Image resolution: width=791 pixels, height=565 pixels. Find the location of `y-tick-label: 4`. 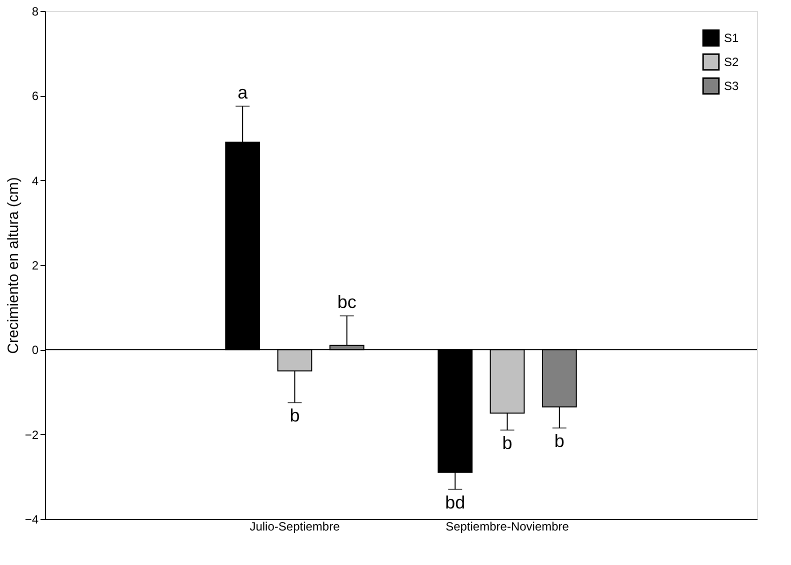

y-tick-label: 4 is located at coordinates (35, 181).